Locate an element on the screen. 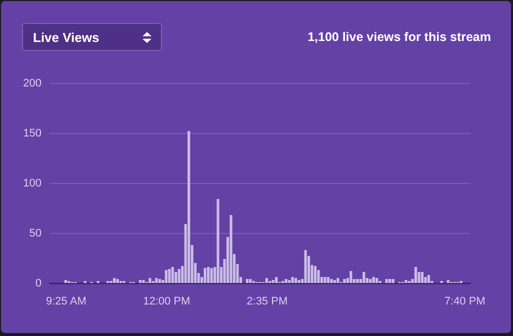  x-tick-label: 7:40 PM is located at coordinates (465, 302).